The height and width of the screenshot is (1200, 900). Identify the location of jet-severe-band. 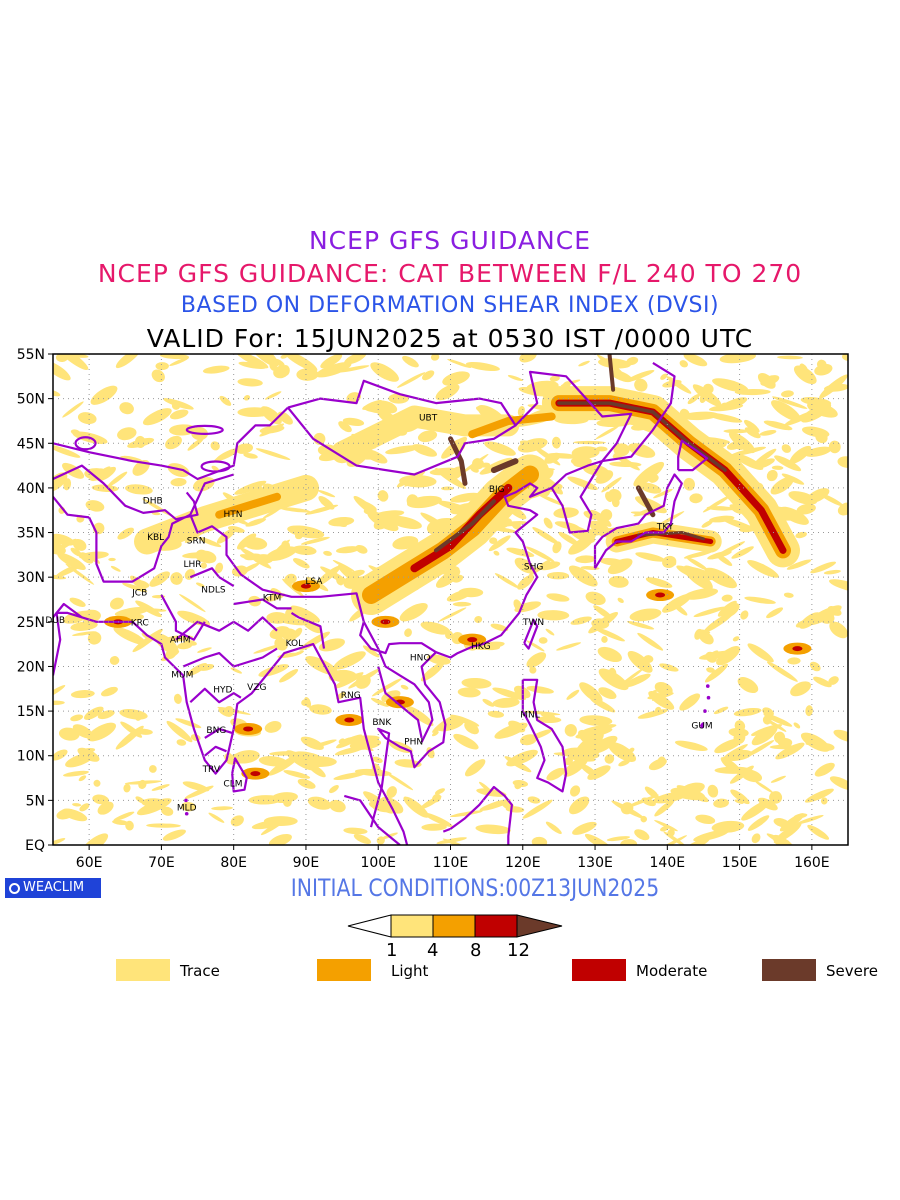
(504, 466).